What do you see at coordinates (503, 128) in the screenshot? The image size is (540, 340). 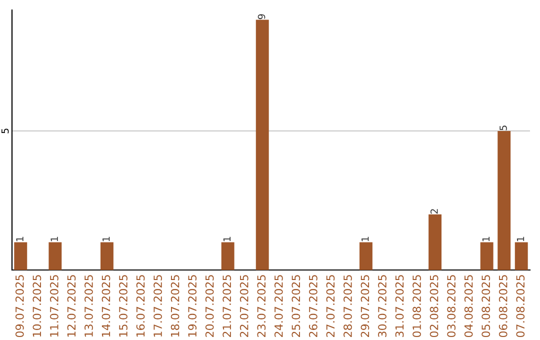 I see `data-label: 5` at bounding box center [503, 128].